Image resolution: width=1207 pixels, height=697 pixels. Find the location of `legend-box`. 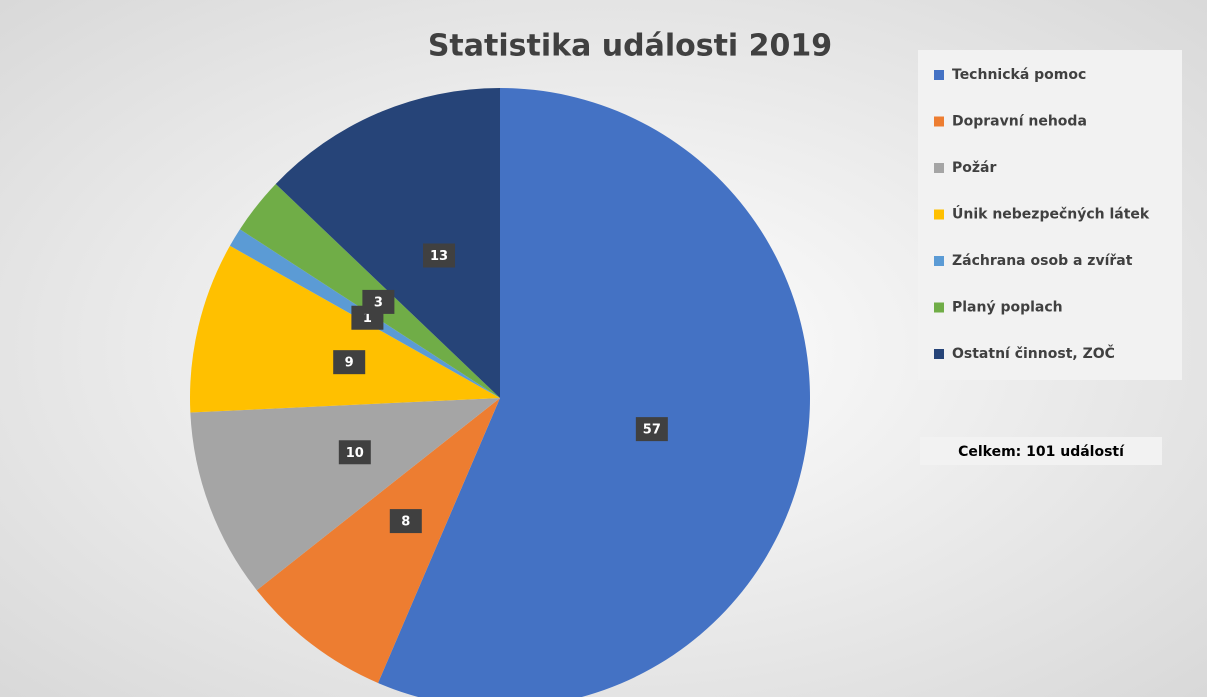

legend-box is located at coordinates (1050, 215).